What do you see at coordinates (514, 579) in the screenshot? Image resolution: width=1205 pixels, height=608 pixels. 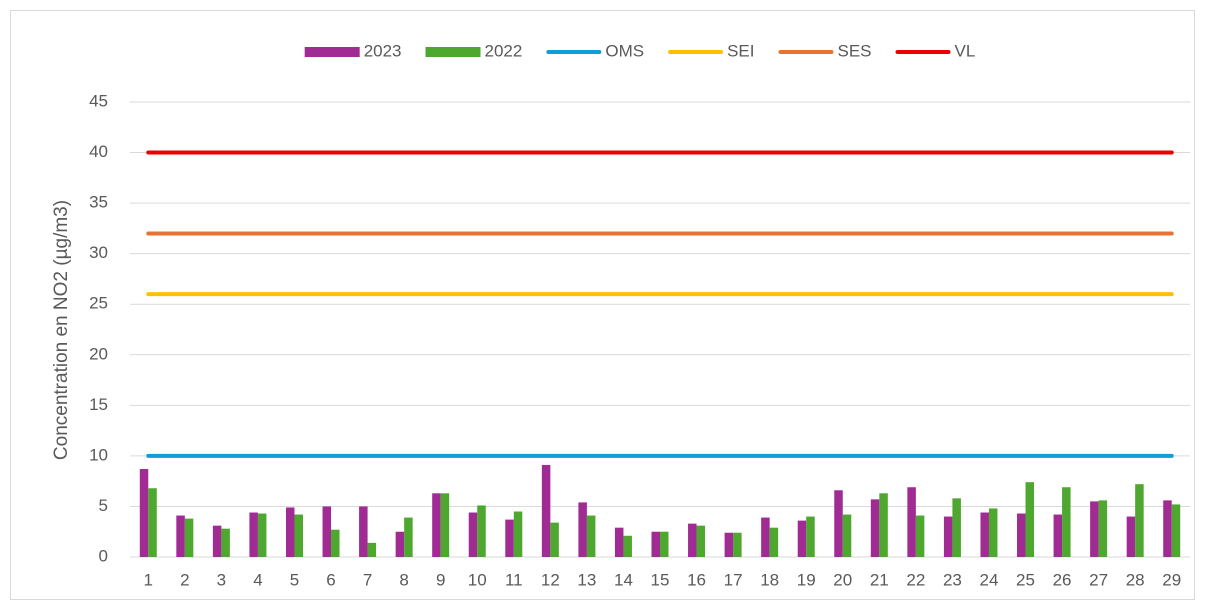 I see `x-tick-label: 11` at bounding box center [514, 579].